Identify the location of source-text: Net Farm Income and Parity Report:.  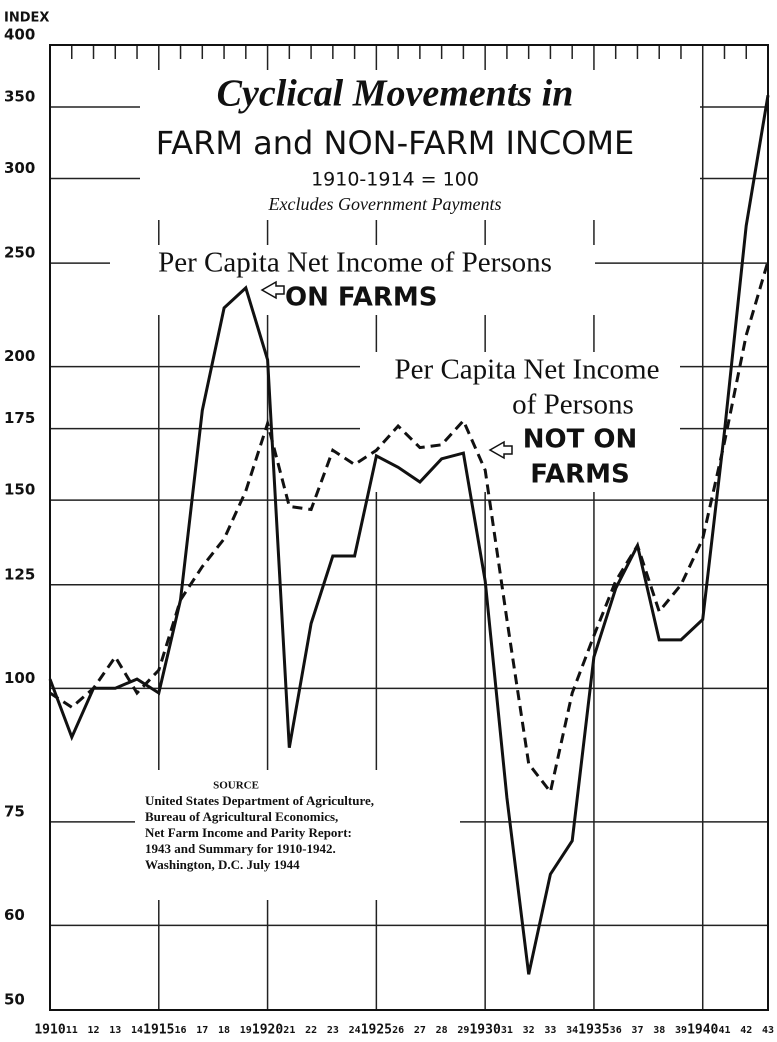
(248, 832).